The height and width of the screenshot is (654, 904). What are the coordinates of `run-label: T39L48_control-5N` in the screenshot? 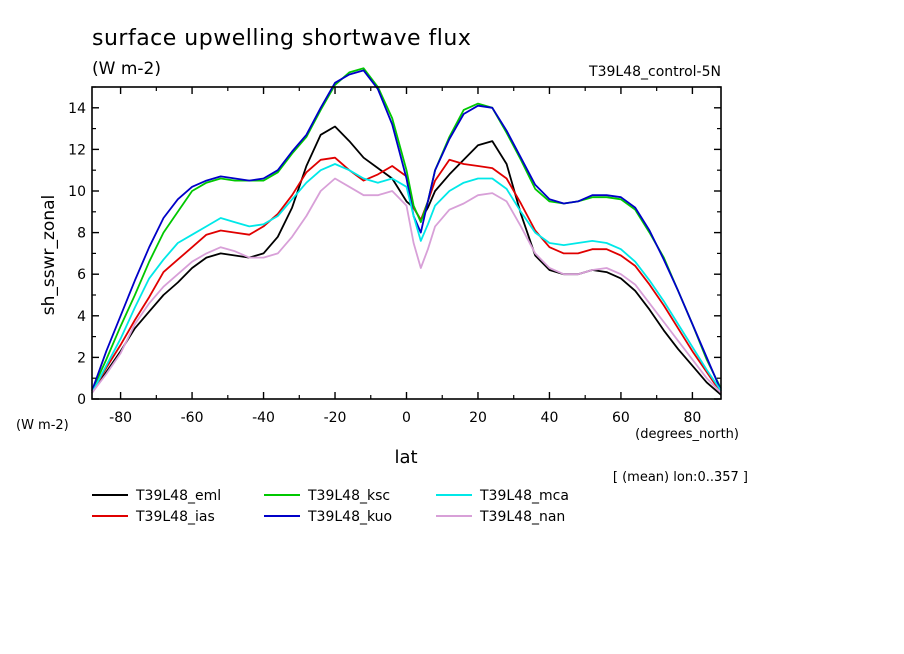 It's located at (654, 72).